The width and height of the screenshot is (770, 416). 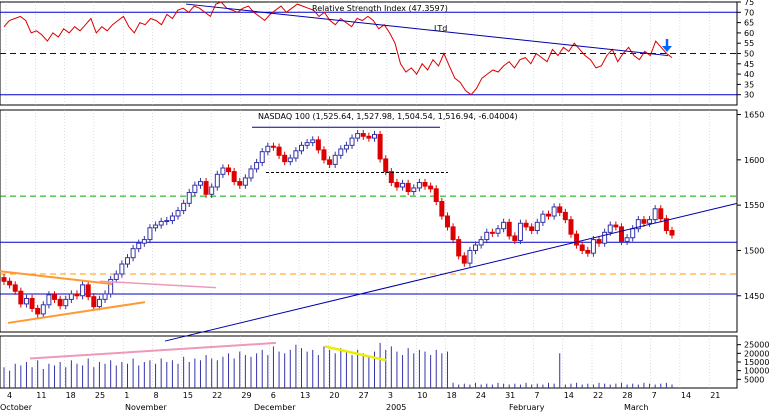 I want to click on x-day-label: 4, so click(x=9, y=395).